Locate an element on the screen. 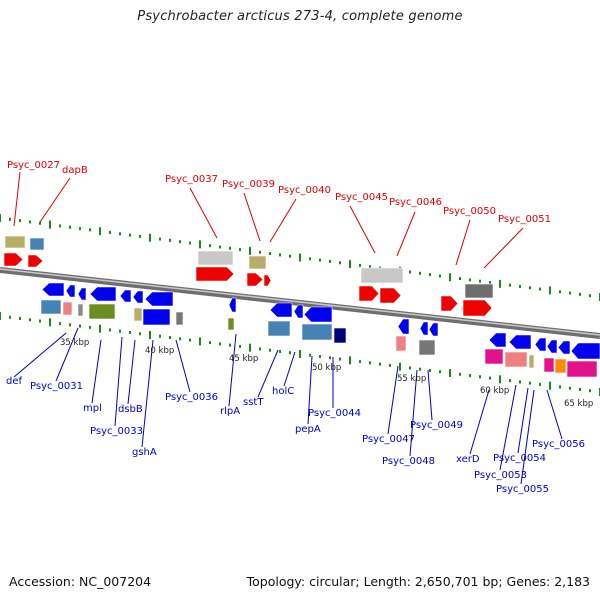 This screenshot has height=600, width=600. gene-label: Psyc_0053 is located at coordinates (500, 475).